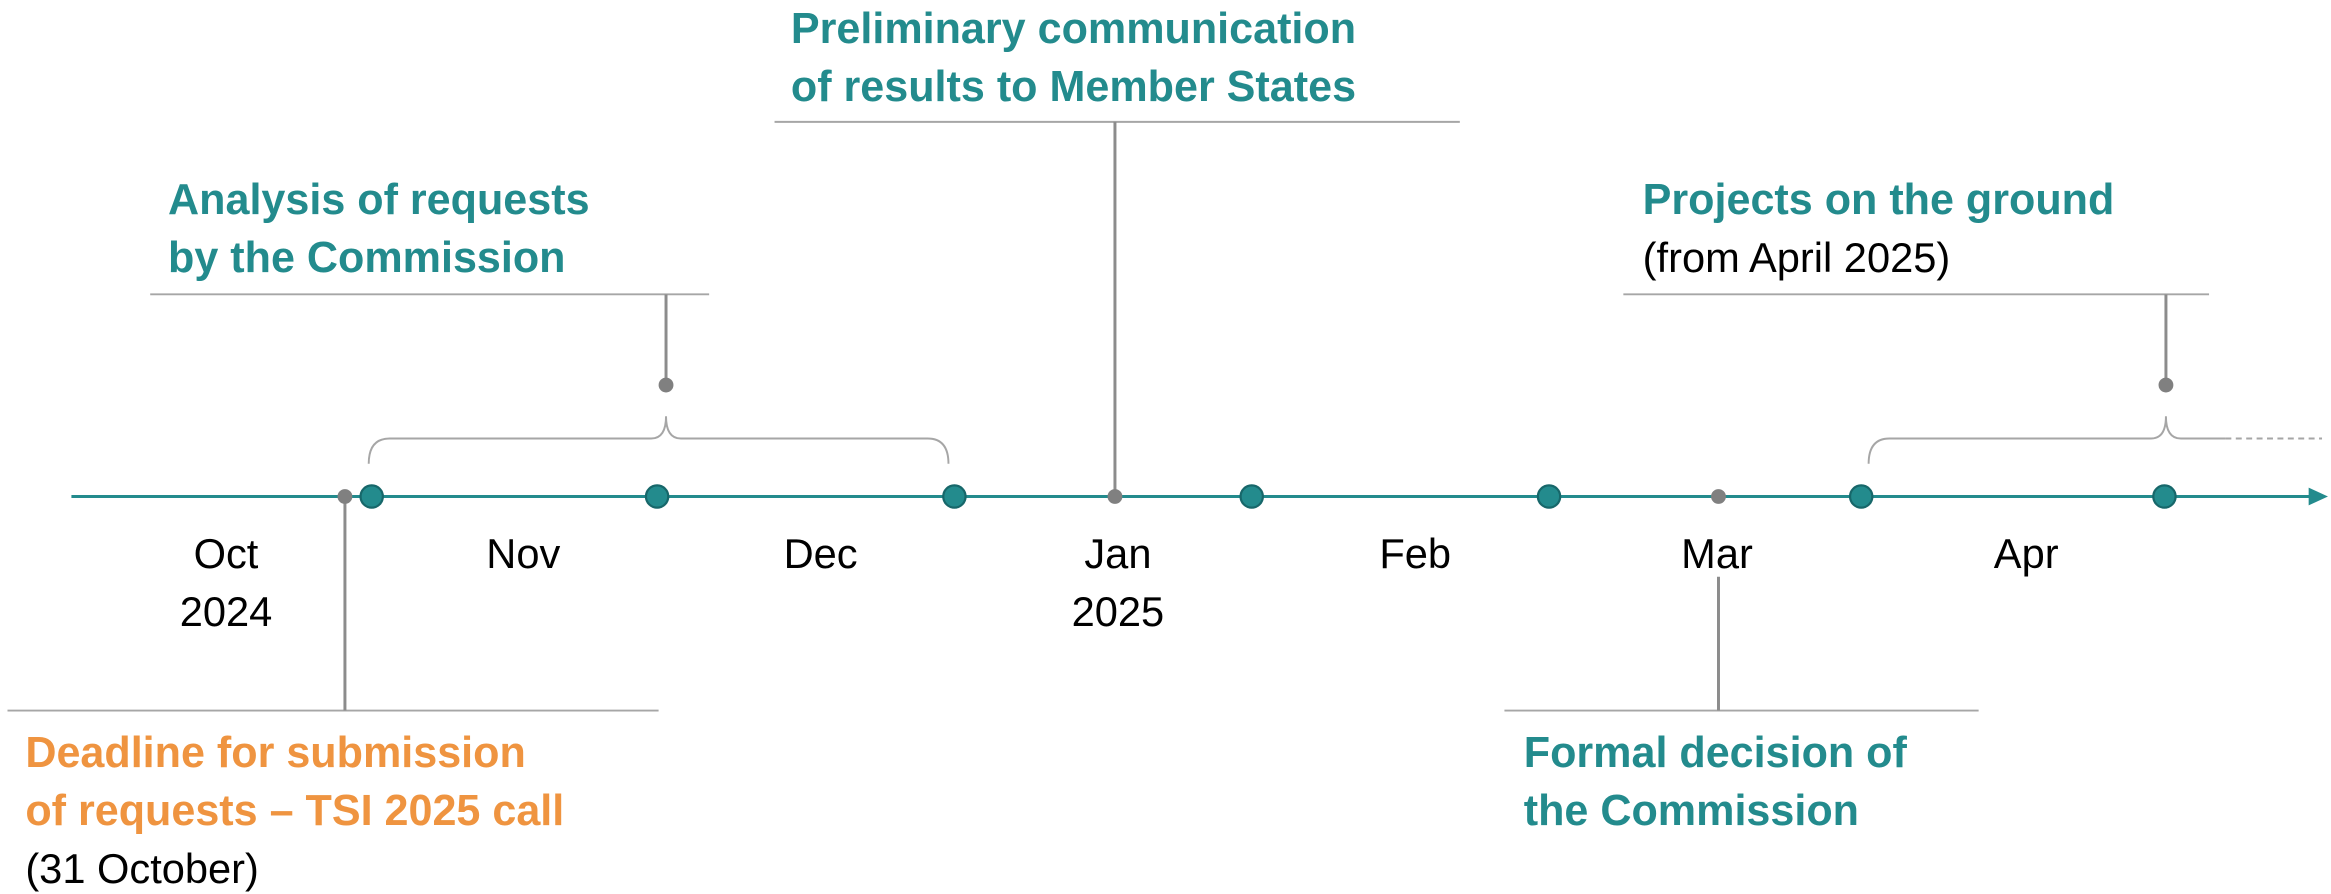  Describe the element at coordinates (1415, 553) in the screenshot. I see `month-label: Feb` at that location.